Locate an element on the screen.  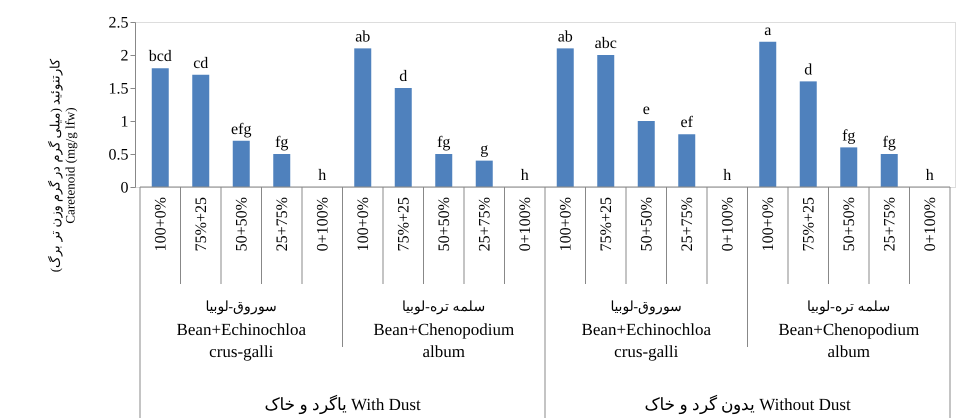
data-label: bcd is located at coordinates (160, 57).